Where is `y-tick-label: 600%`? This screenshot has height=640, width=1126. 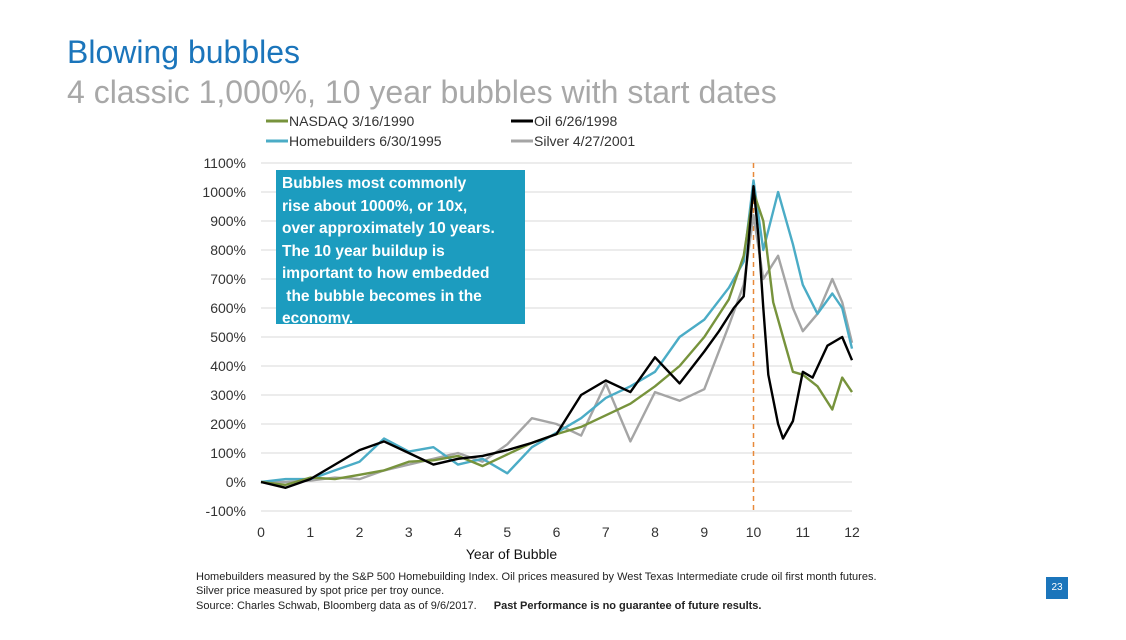 y-tick-label: 600% is located at coordinates (228, 308).